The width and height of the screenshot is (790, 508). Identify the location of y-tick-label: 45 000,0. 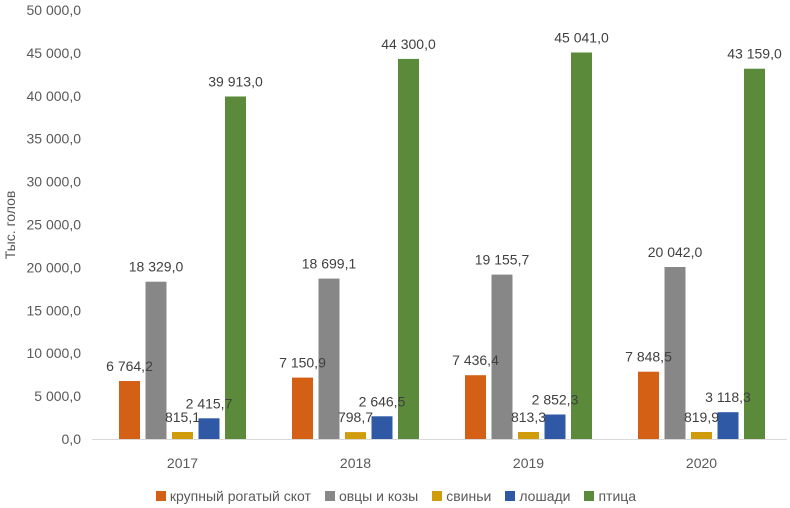
(54, 53).